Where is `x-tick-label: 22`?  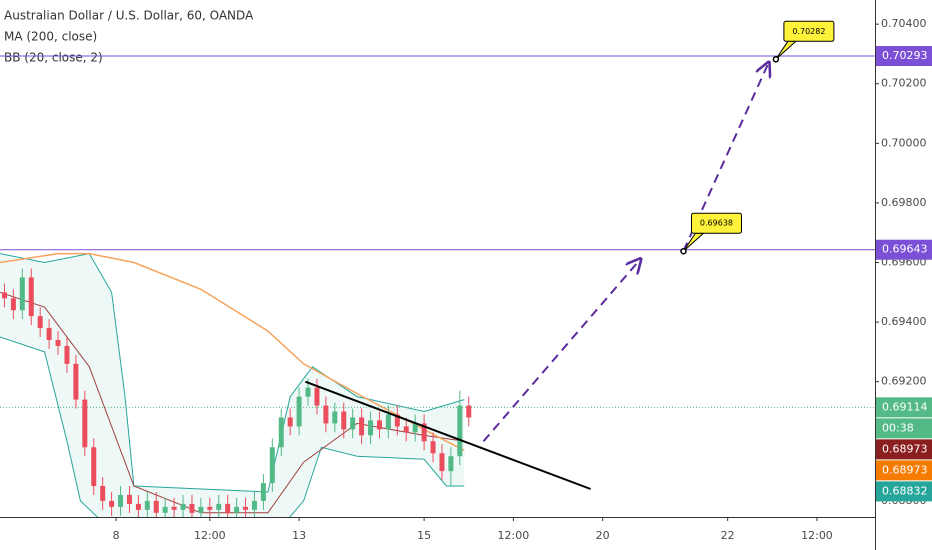 x-tick-label: 22 is located at coordinates (728, 535).